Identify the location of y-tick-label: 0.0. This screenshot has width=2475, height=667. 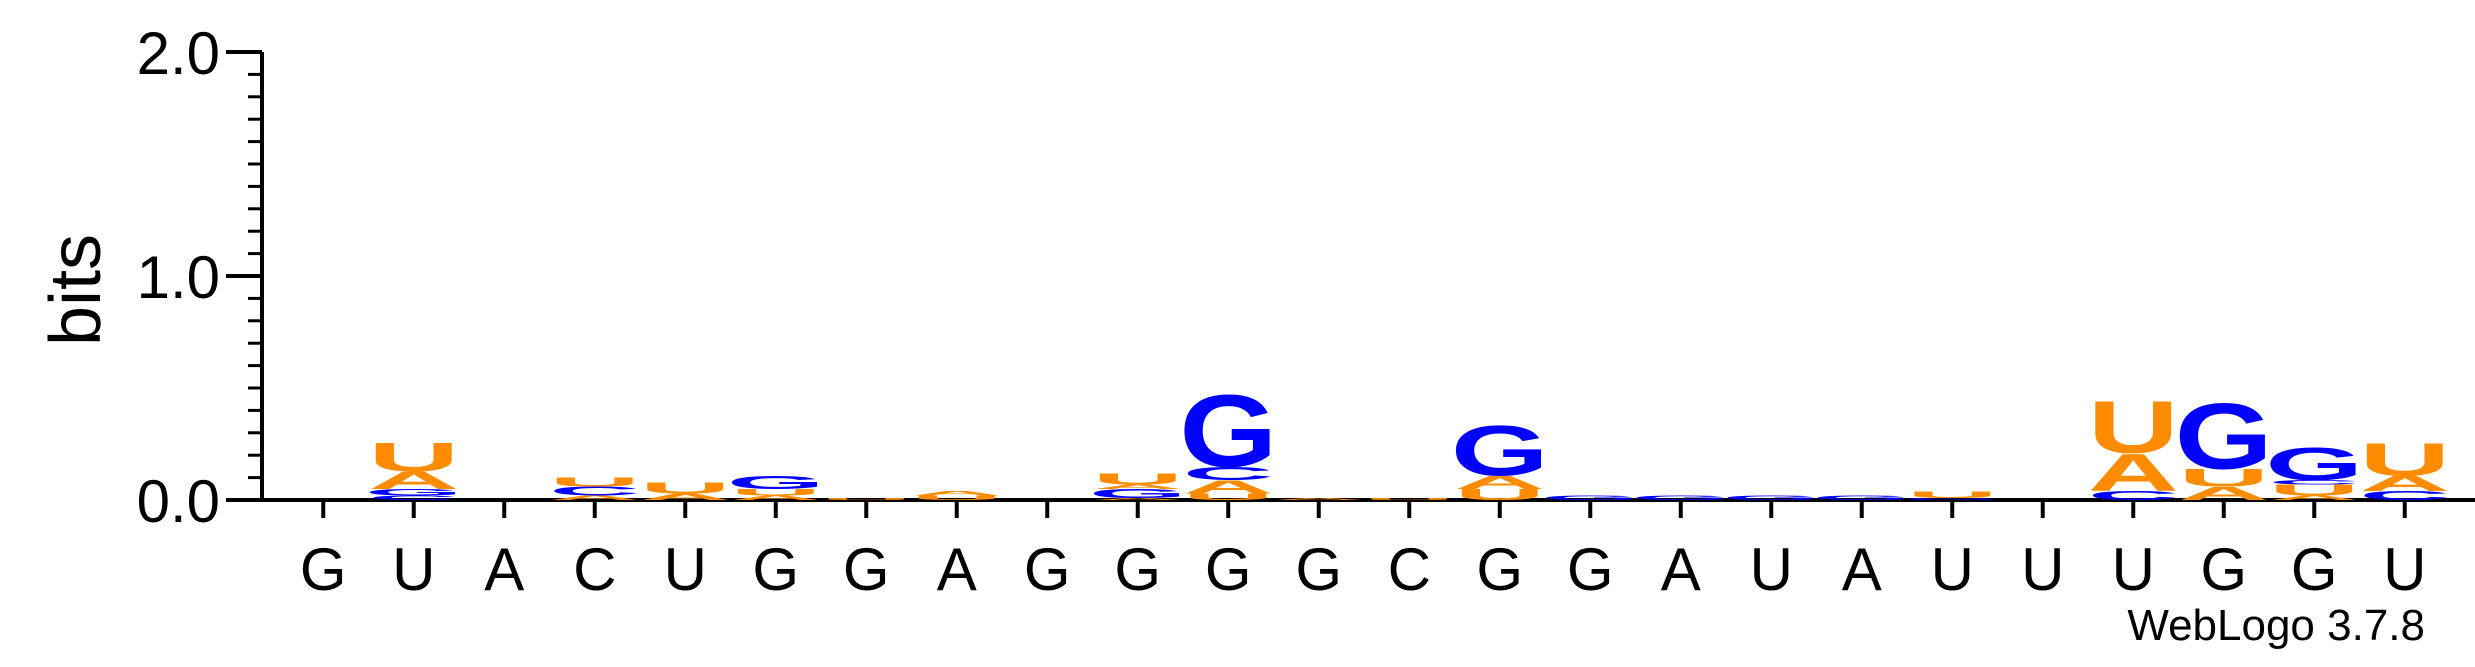
(178, 501).